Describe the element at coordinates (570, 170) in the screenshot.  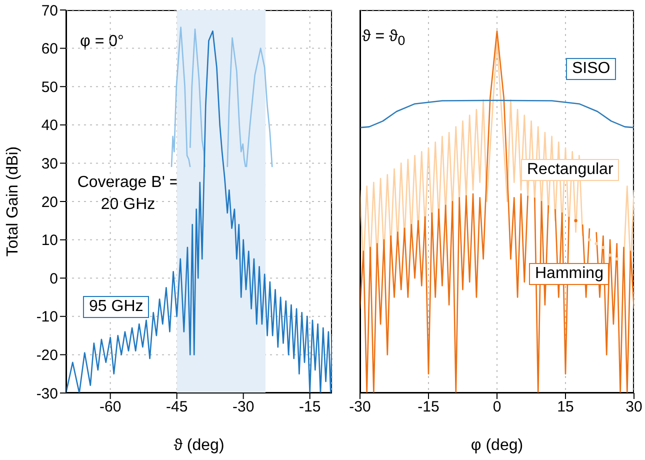
I see `series-label: Rectangular` at that location.